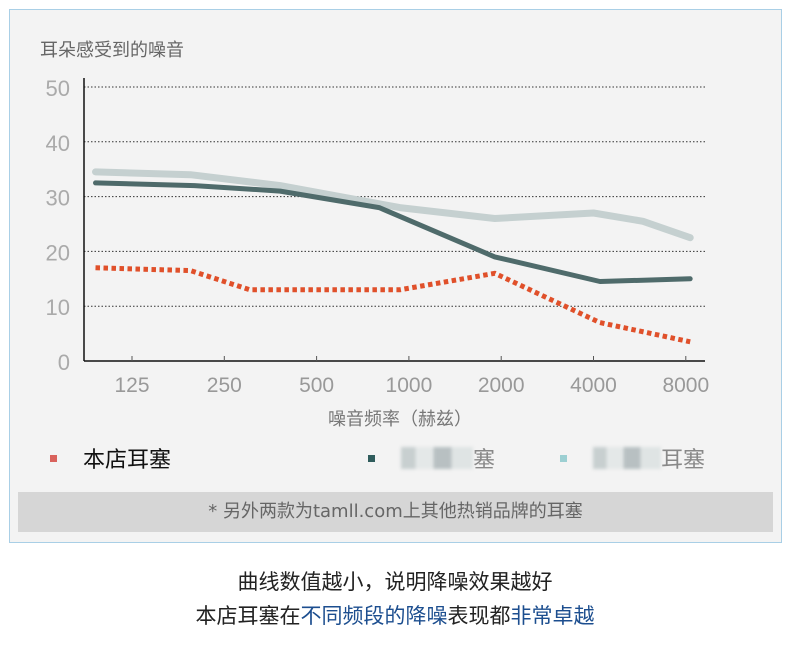 The width and height of the screenshot is (790, 654). I want to click on legend-item-brand-b: 塞, so click(431, 458).